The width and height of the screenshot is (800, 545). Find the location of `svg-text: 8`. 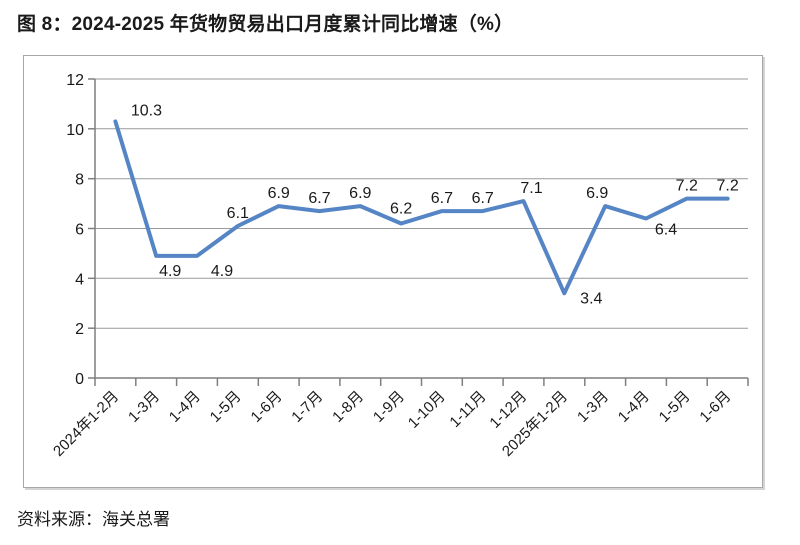

svg-text: 8 is located at coordinates (79, 180).